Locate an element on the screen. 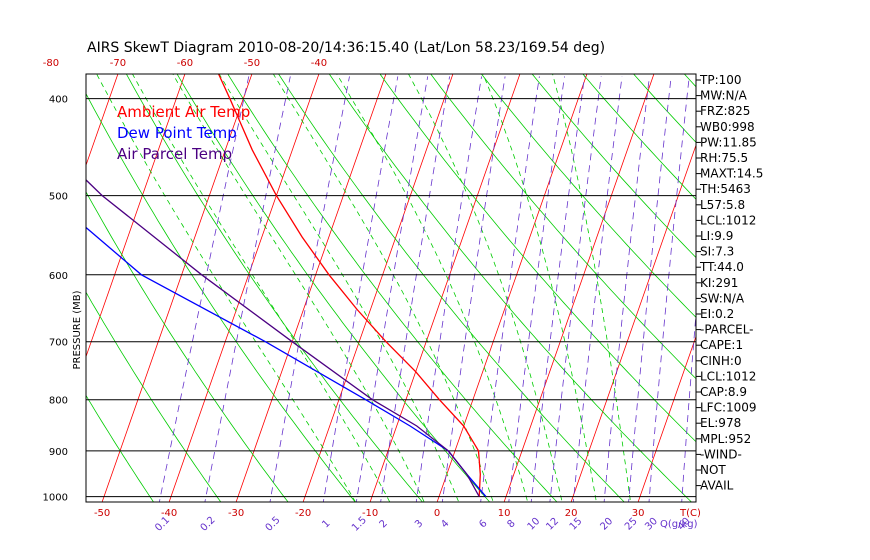 The image size is (870, 560). top-temp-tick-label: -60 is located at coordinates (185, 63).